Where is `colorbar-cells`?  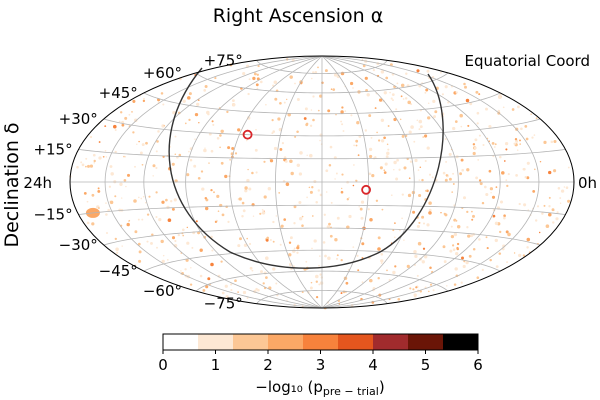
colorbar-cells is located at coordinates (321, 342).